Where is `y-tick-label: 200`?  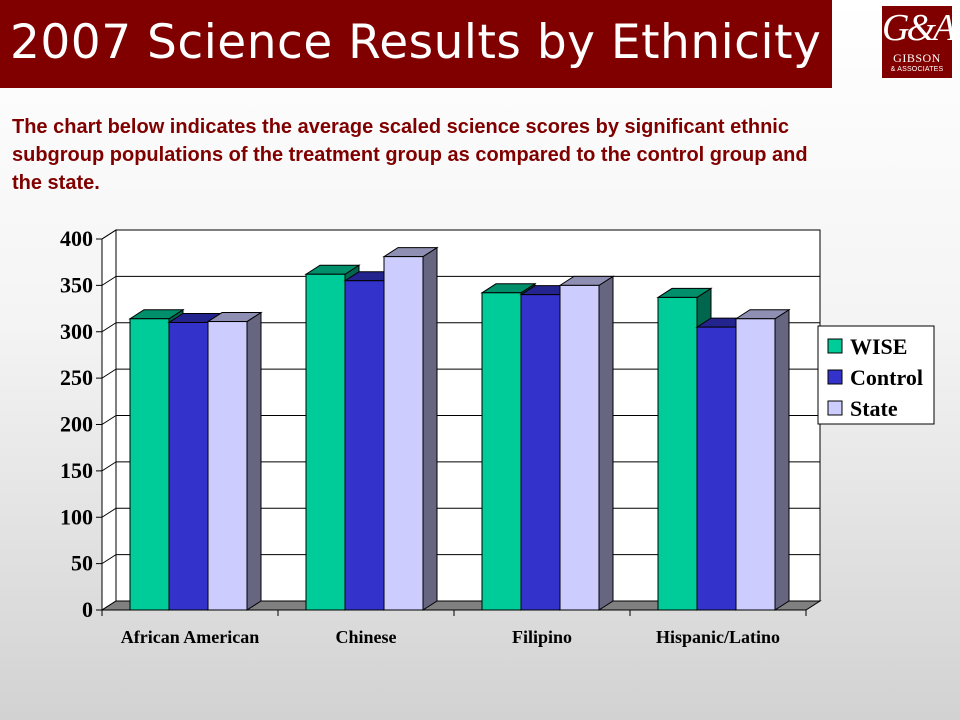
y-tick-label: 200 is located at coordinates (76, 424).